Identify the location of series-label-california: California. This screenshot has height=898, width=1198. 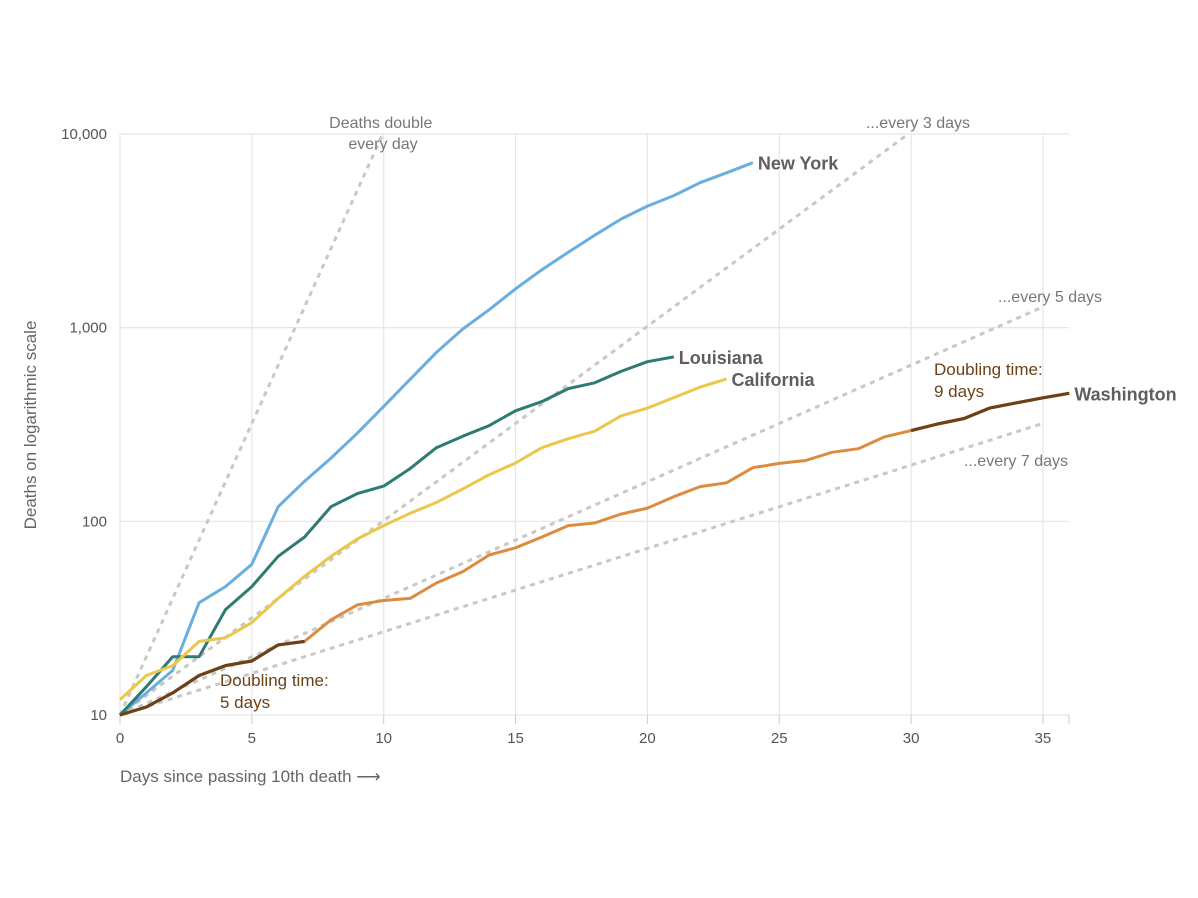
(774, 380).